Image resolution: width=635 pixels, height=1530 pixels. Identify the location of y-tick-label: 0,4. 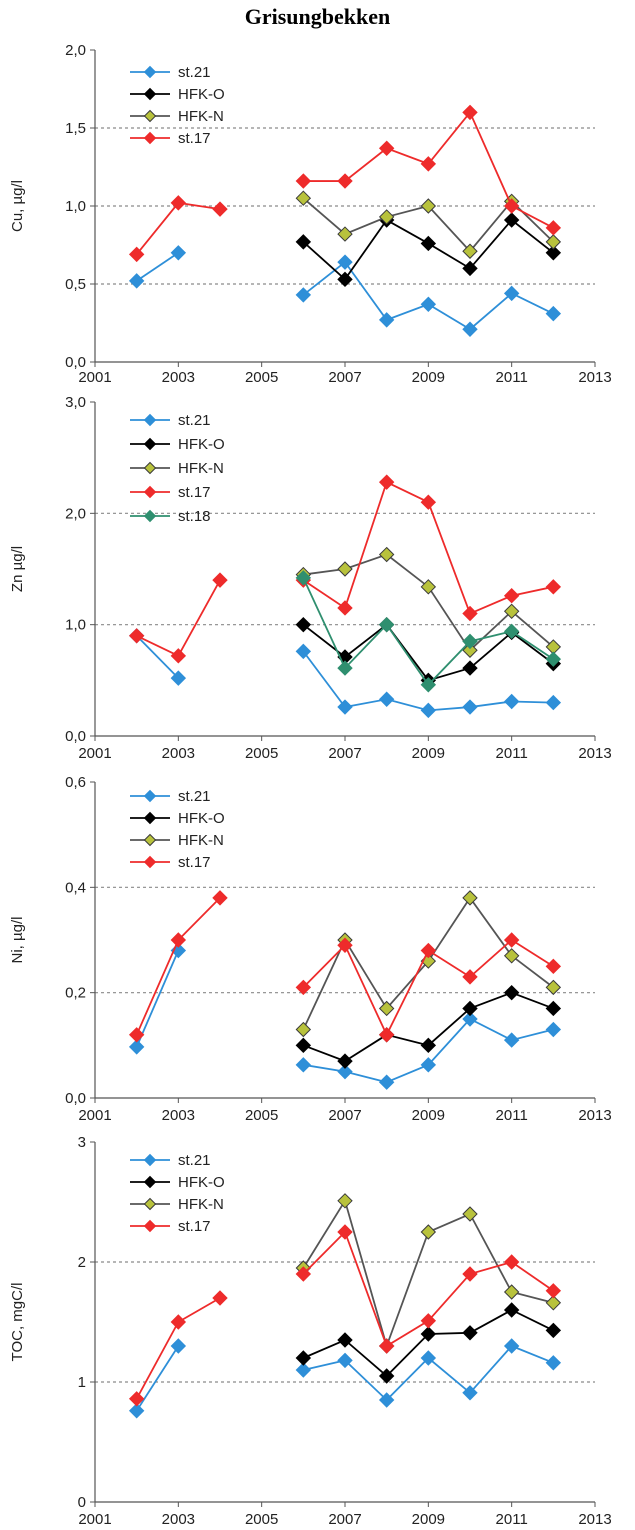
(75, 887).